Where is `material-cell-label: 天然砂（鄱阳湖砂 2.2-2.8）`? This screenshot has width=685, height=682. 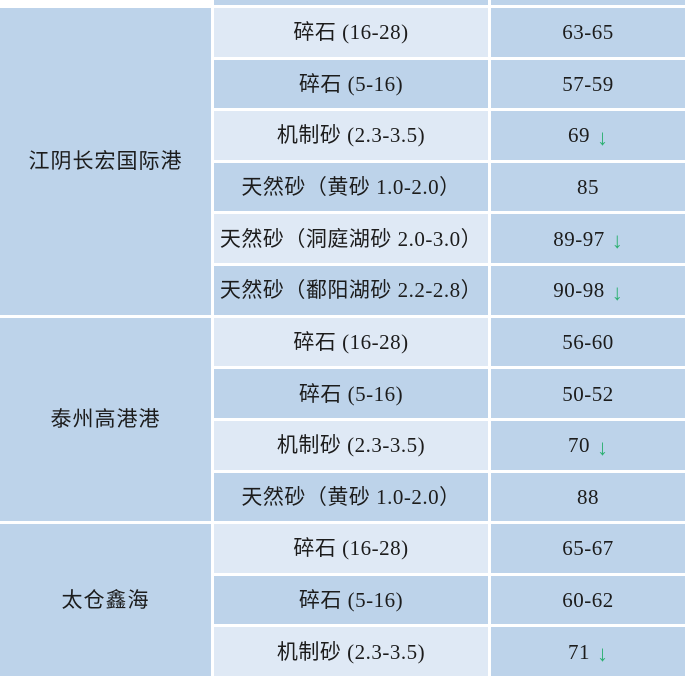 material-cell-label: 天然砂（鄱阳湖砂 2.2-2.8） is located at coordinates (351, 290).